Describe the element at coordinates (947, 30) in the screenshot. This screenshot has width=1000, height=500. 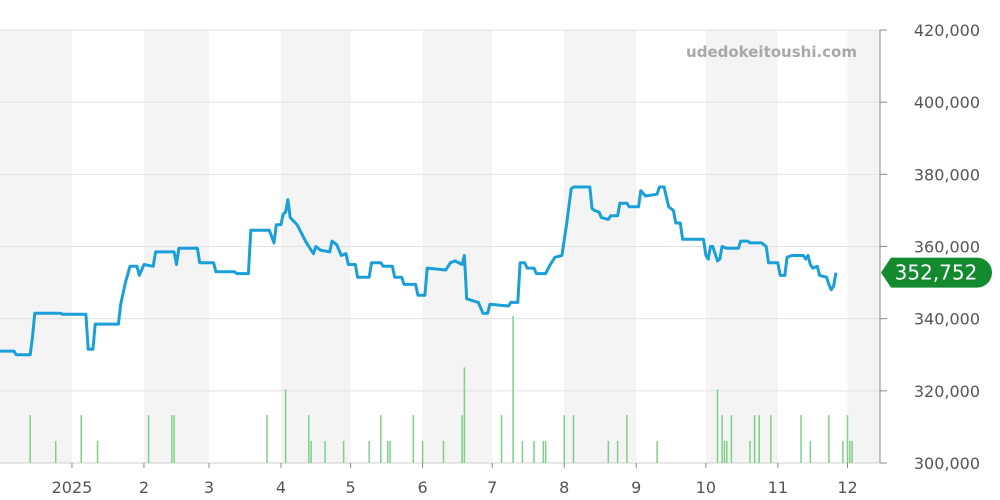
I see `y-tick-label: 420,000` at that location.